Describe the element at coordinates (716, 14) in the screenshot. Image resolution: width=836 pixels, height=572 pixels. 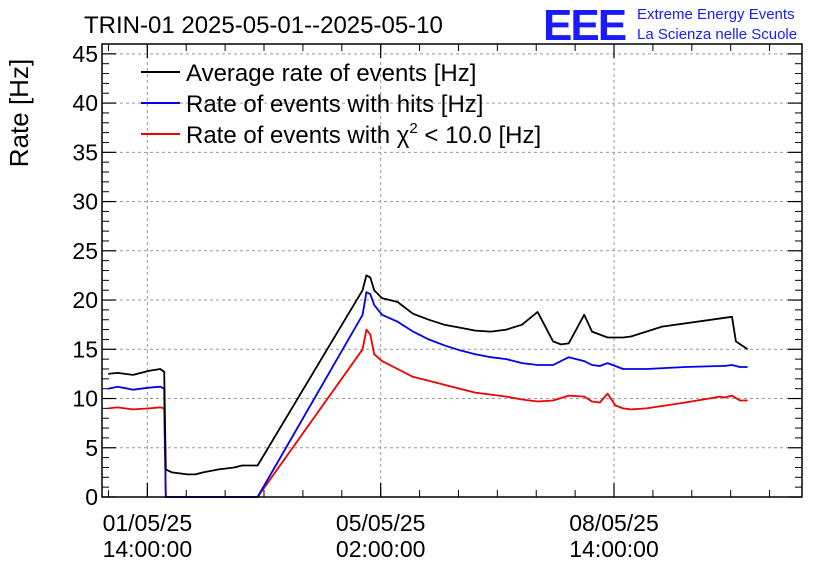
I see `logo-line1: Extreme Energy Events` at that location.